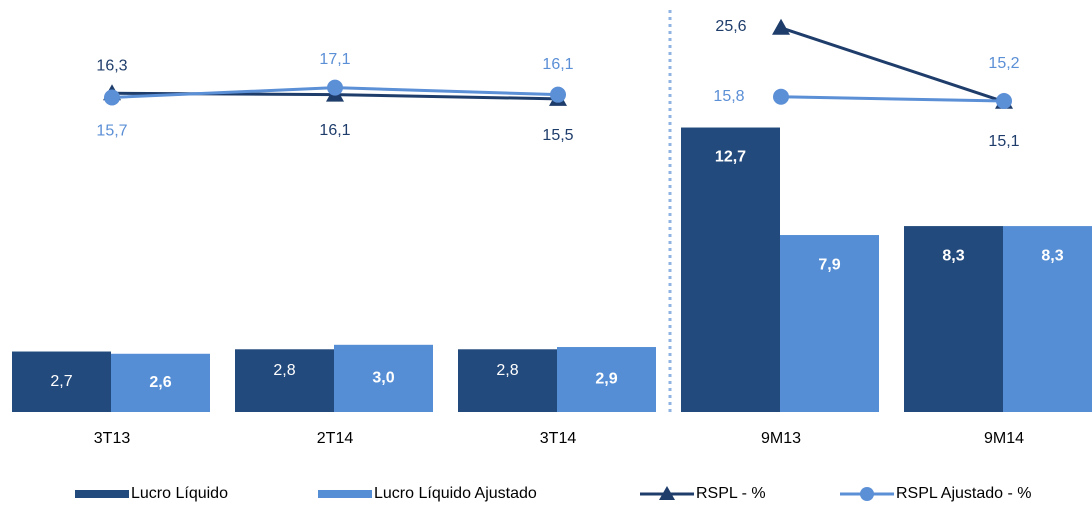  What do you see at coordinates (111, 131) in the screenshot?
I see `line-value-label: 15,7` at bounding box center [111, 131].